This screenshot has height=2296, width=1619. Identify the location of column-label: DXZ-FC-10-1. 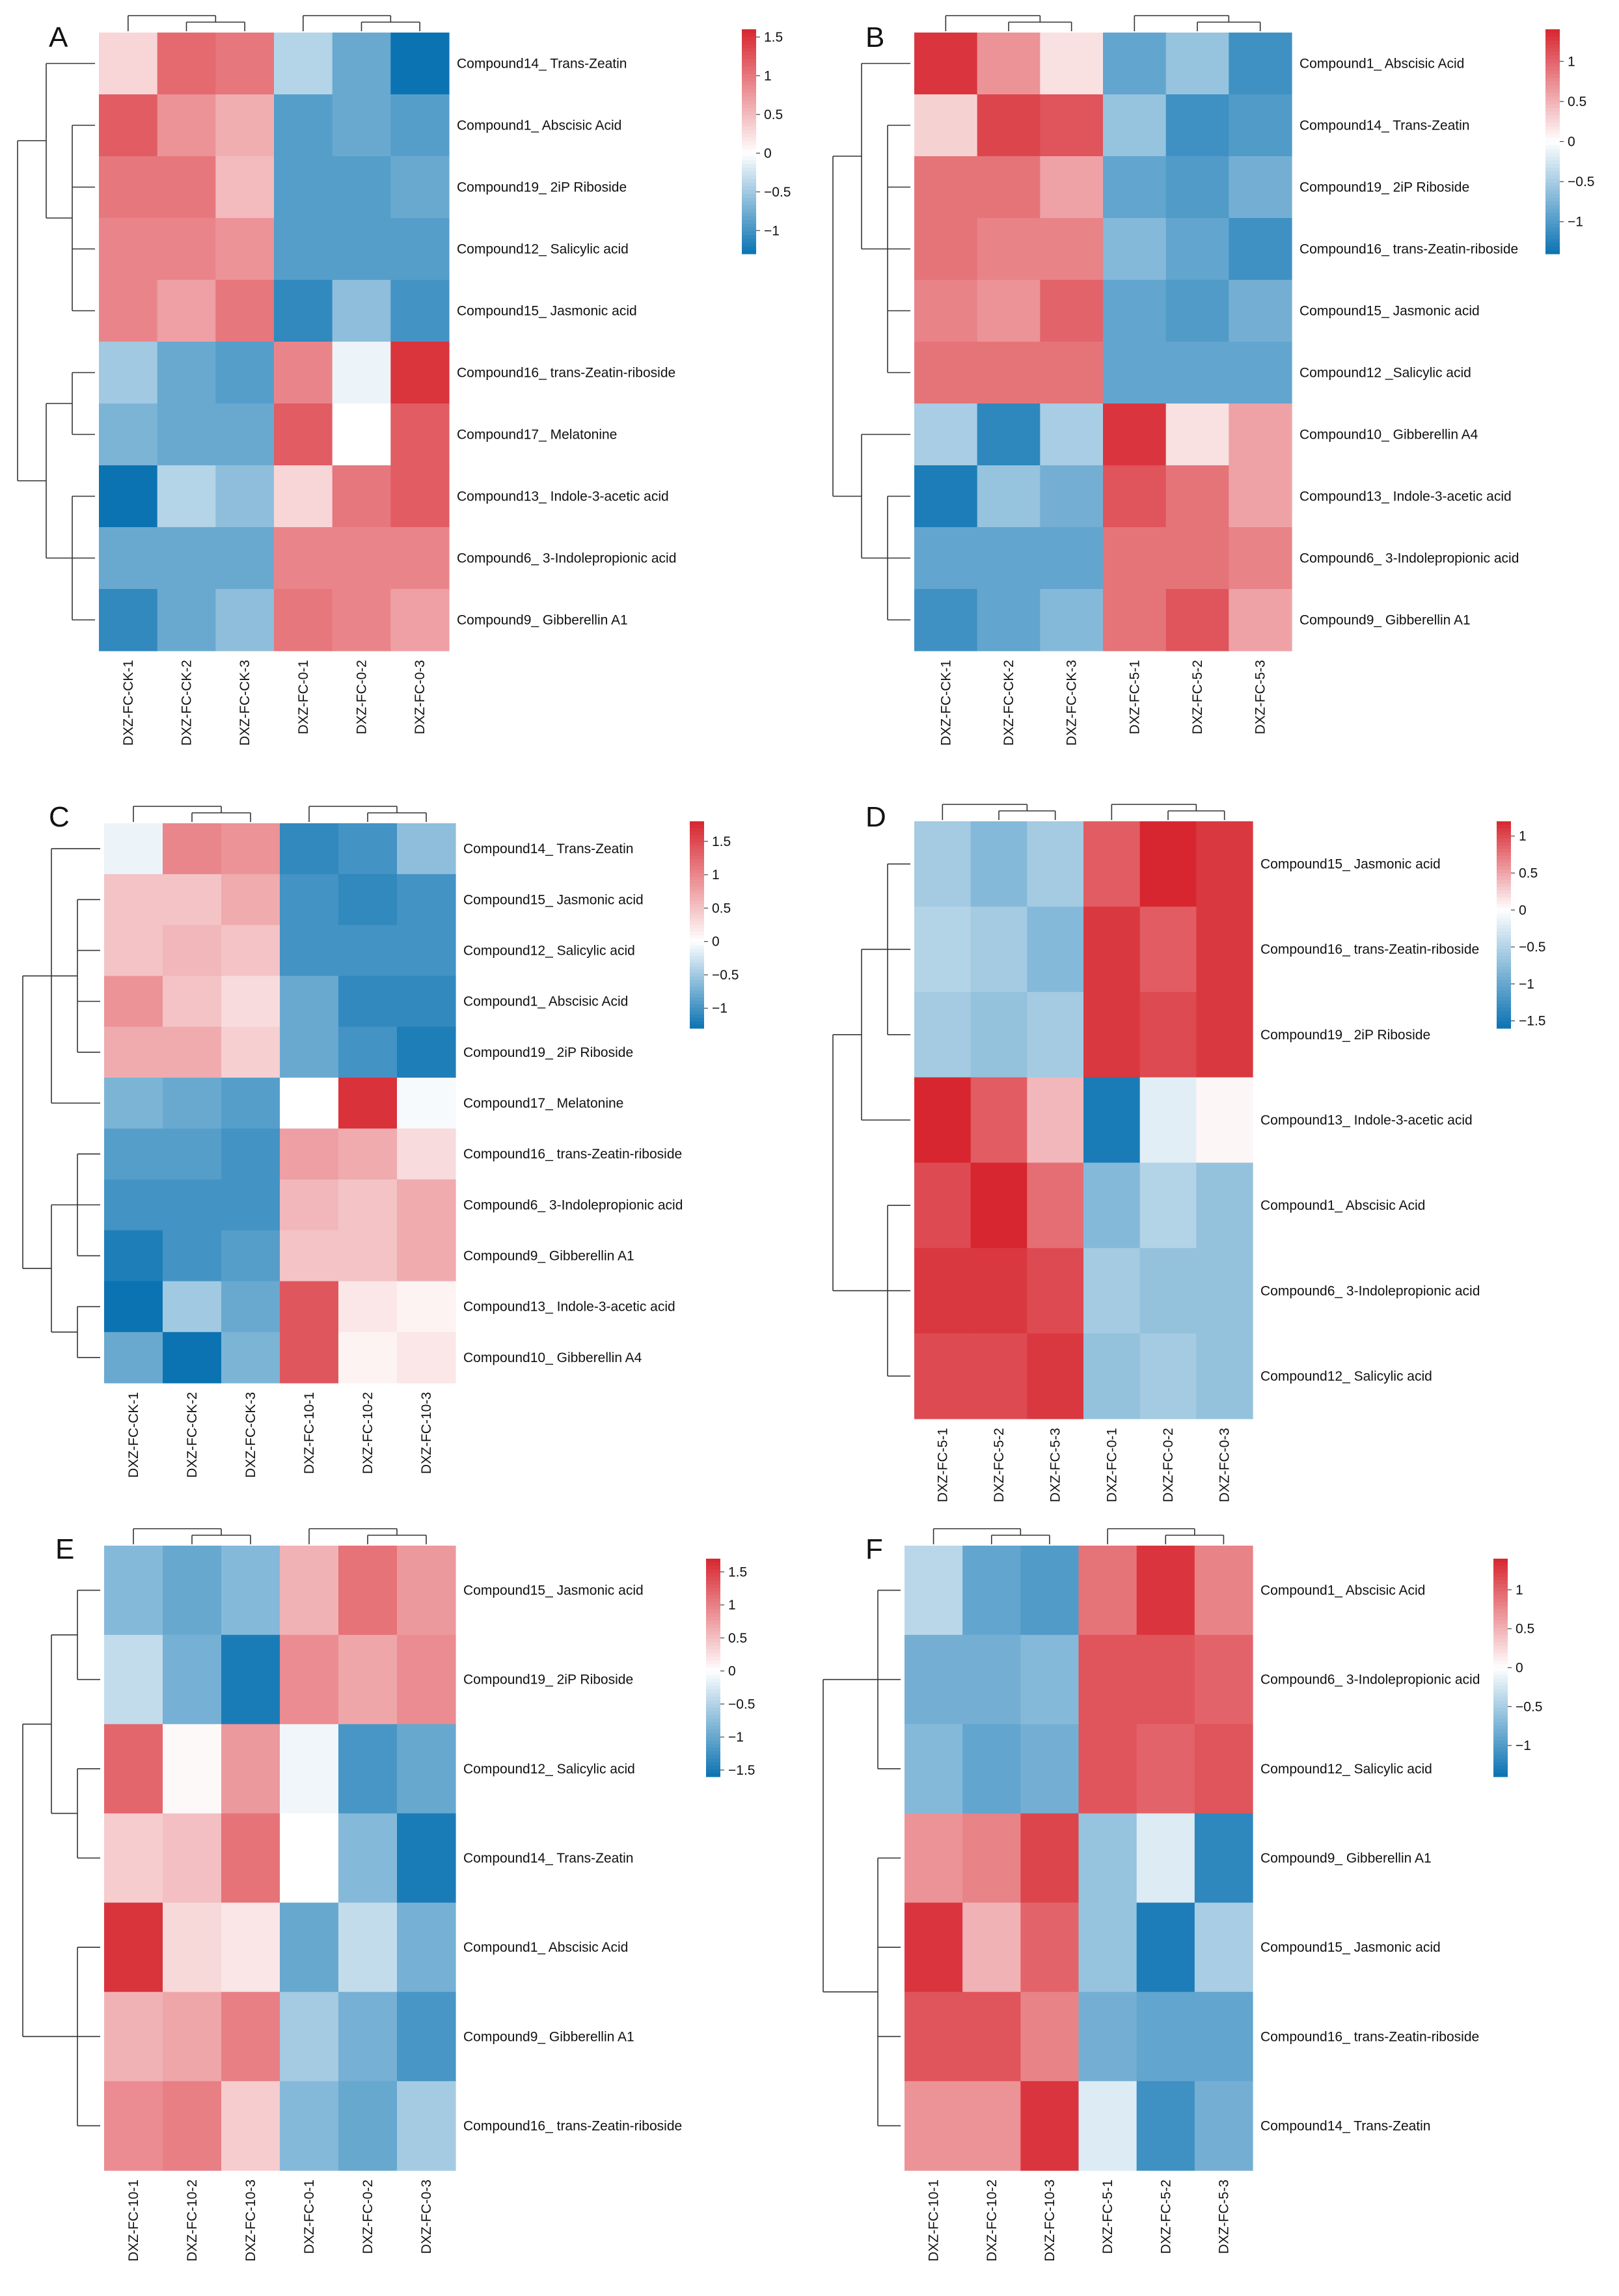
(934, 2221).